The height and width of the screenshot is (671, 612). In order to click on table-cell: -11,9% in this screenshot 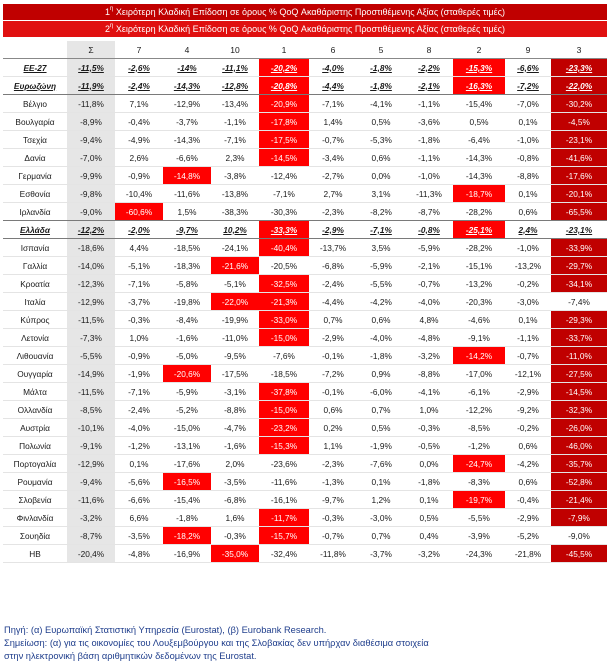, I will do `click(91, 85)`.